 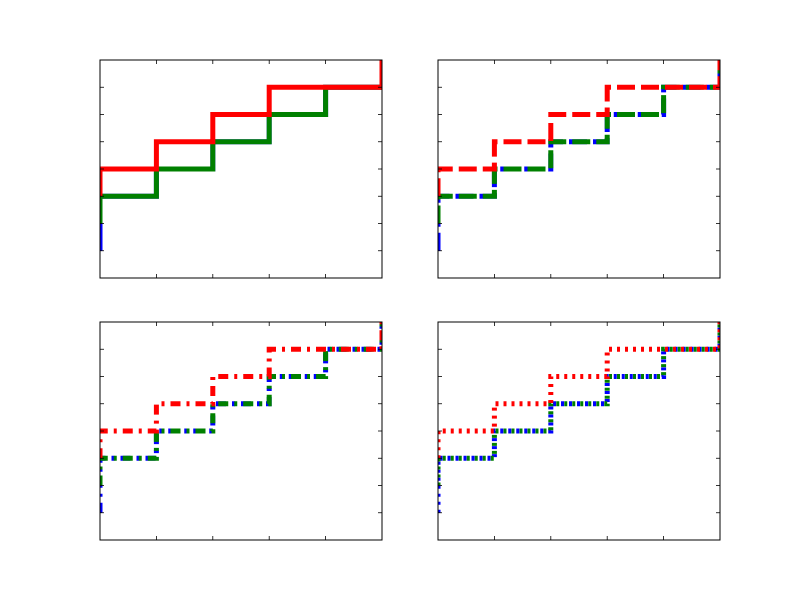 I want to click on subplot-bottom-left, so click(x=241, y=431).